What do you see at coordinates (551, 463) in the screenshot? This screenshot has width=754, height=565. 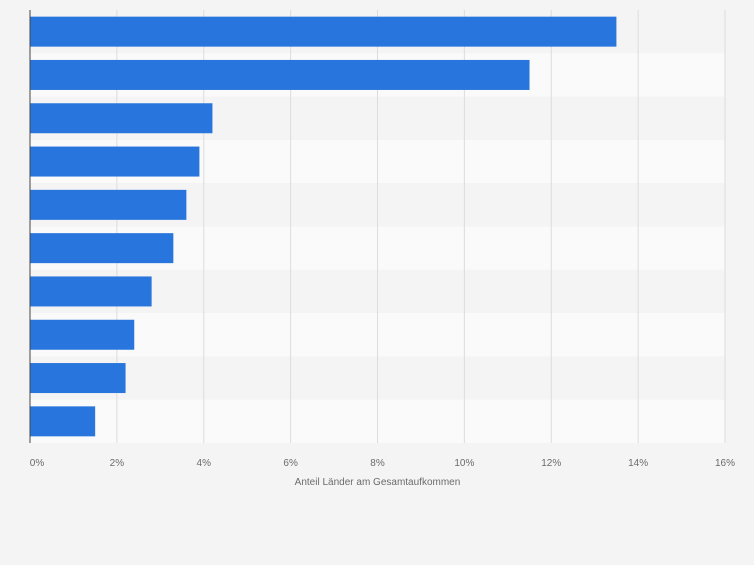 I see `x-tick-label: 12%` at bounding box center [551, 463].